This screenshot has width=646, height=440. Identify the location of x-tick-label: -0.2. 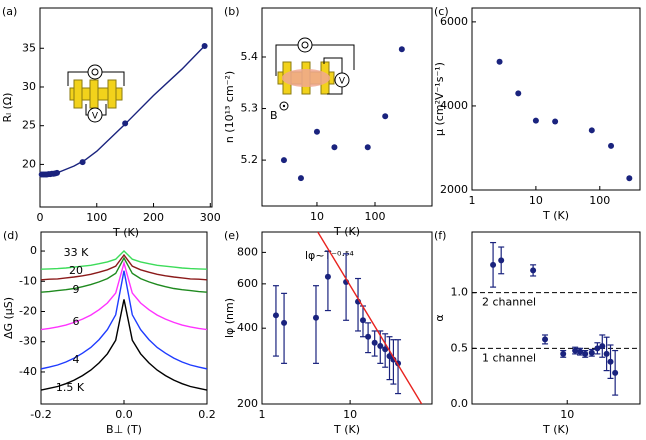
(40, 414).